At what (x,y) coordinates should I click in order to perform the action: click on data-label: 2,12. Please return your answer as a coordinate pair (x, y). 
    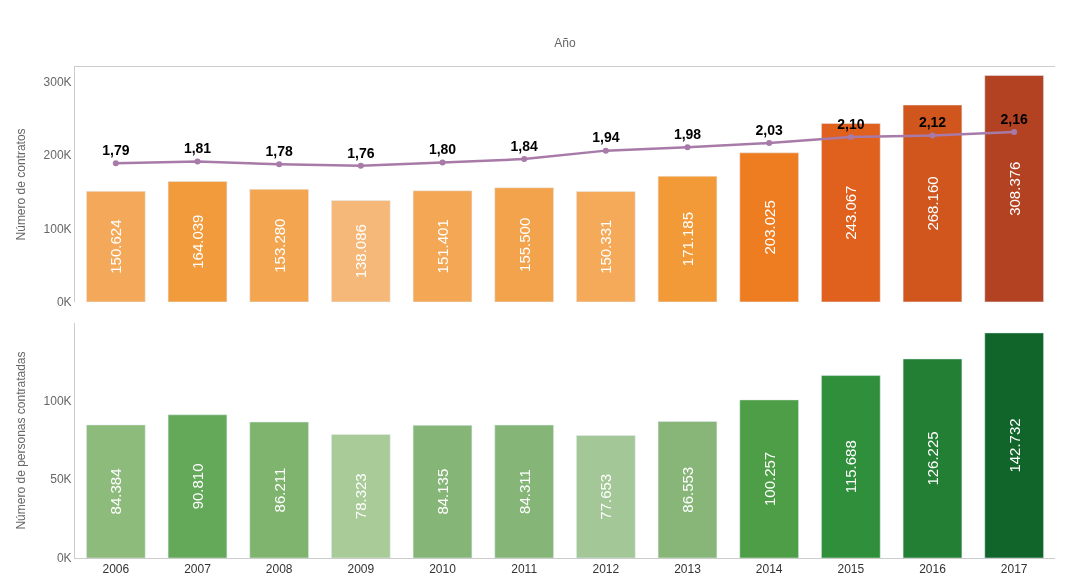
    Looking at the image, I should click on (932, 122).